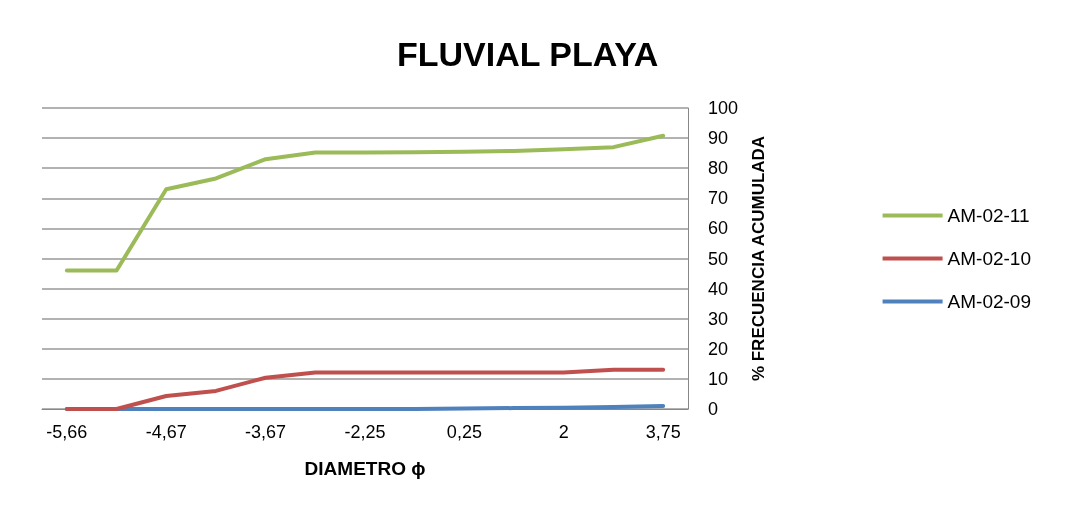  Describe the element at coordinates (718, 198) in the screenshot. I see `y-tick-label: 70` at that location.